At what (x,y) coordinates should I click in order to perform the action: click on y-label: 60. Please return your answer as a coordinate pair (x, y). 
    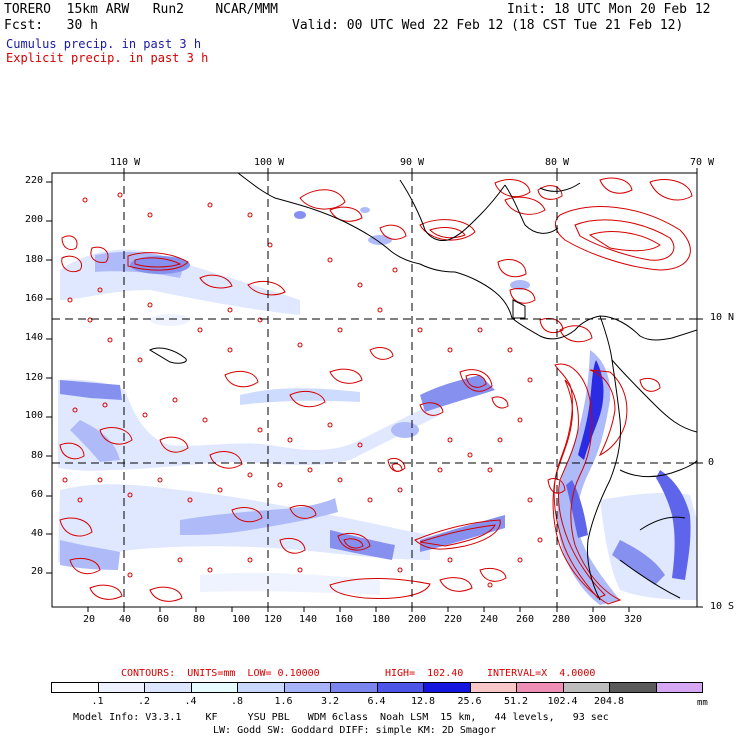
    Looking at the image, I should click on (37, 494).